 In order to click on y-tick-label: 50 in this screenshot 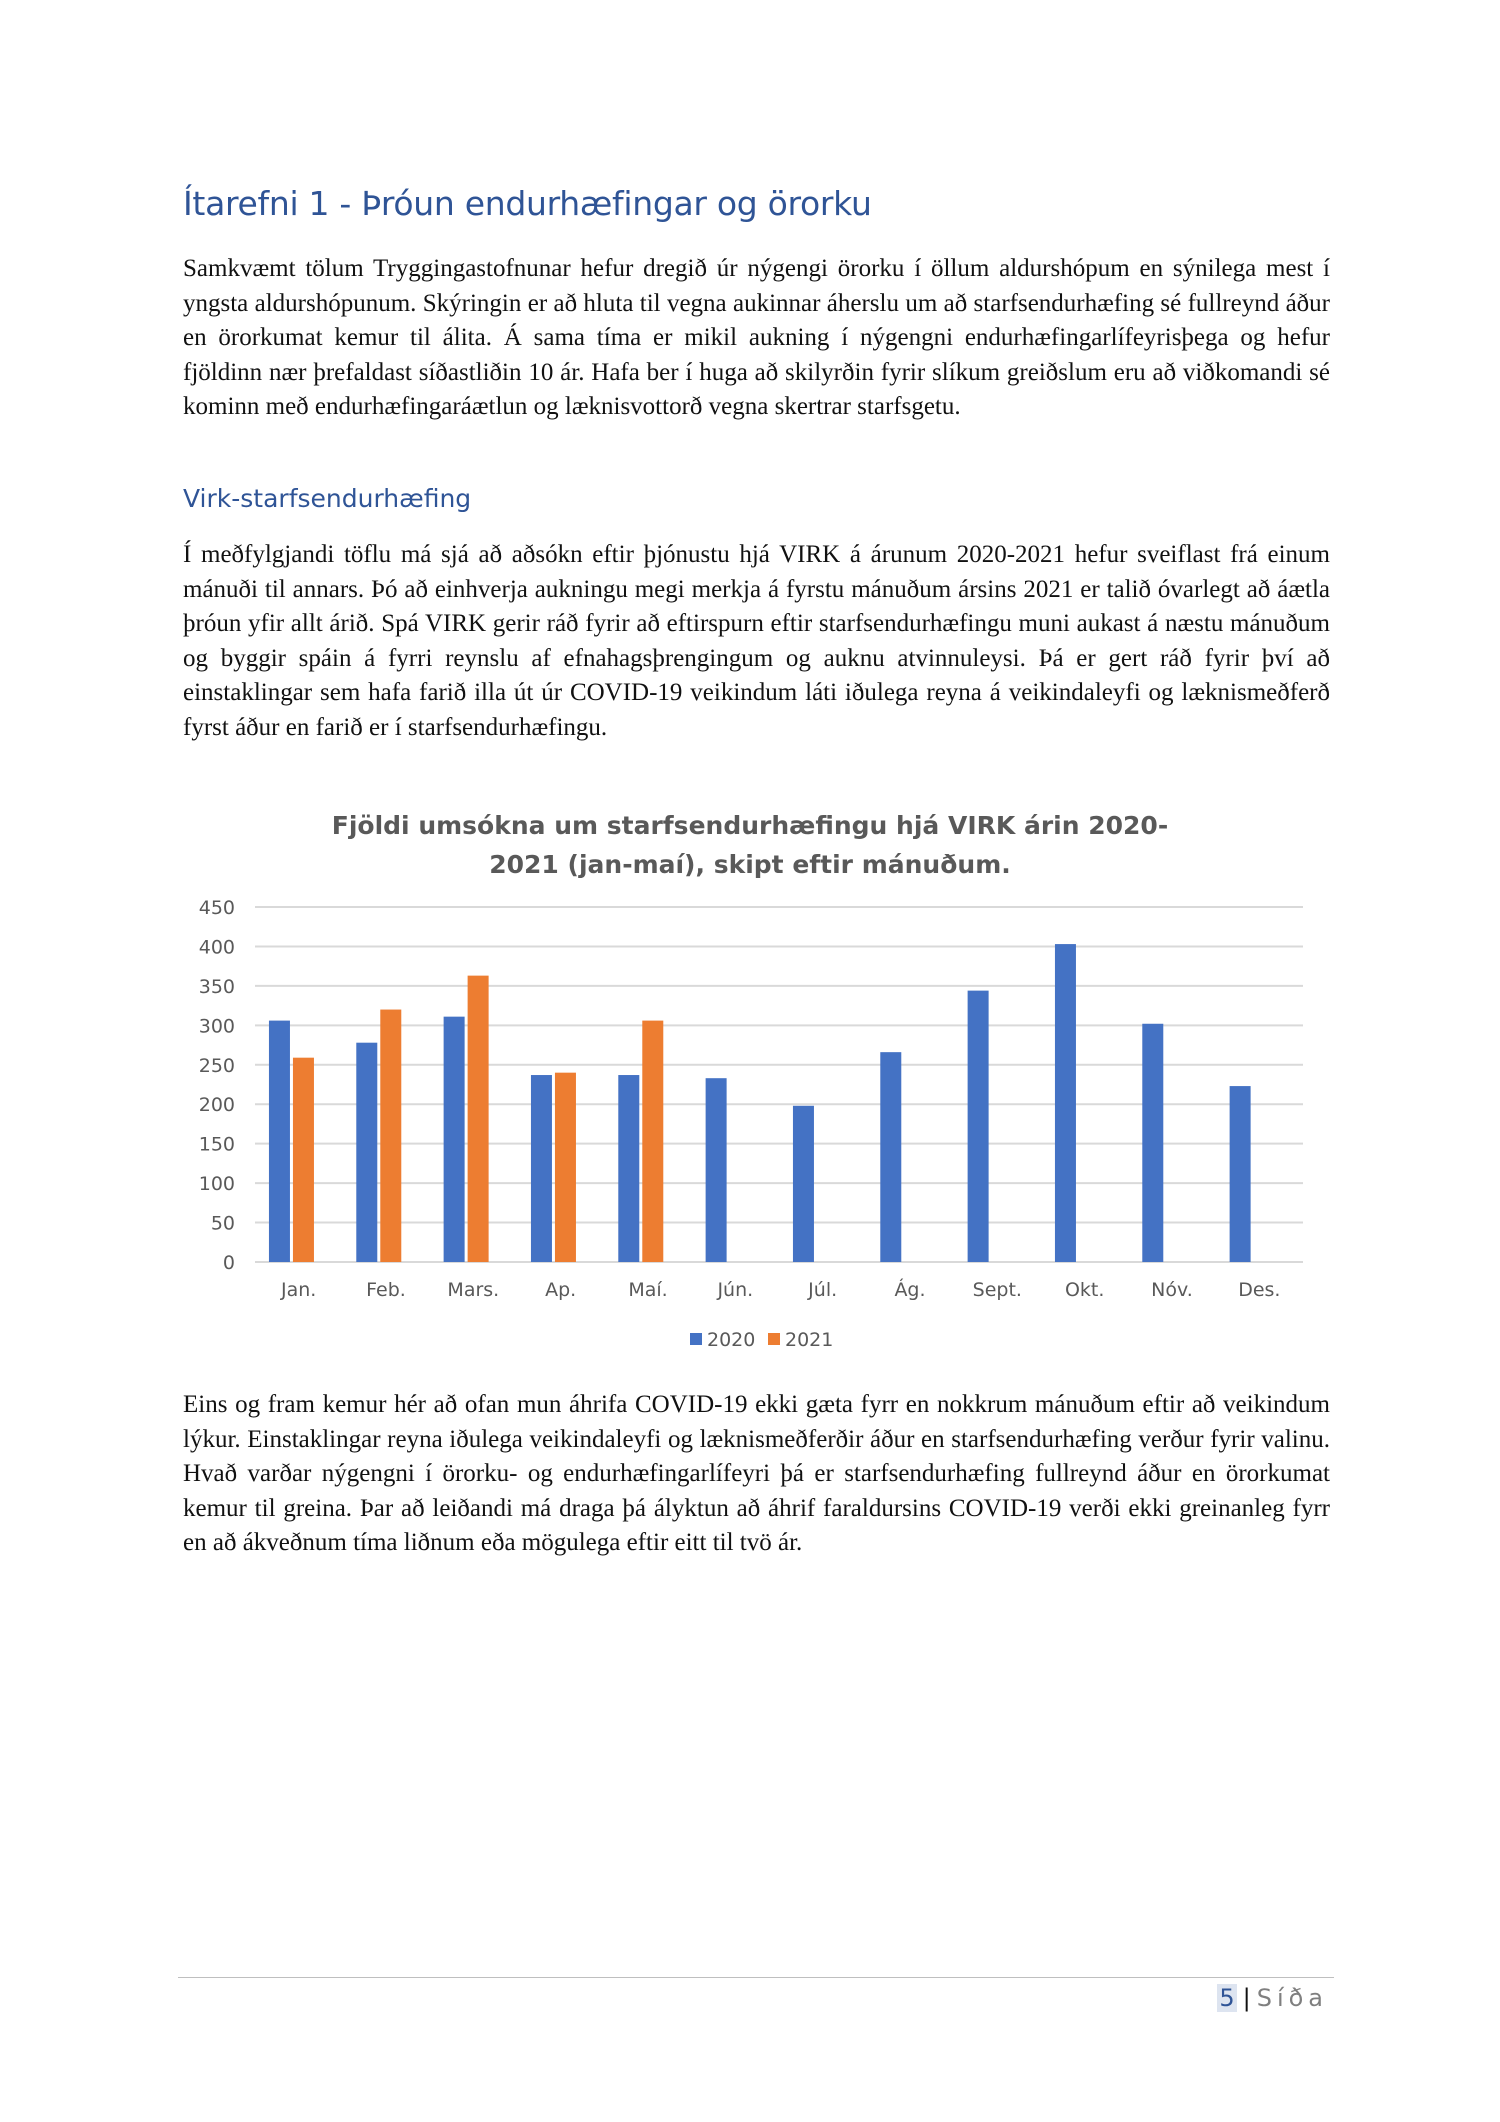, I will do `click(223, 1224)`.